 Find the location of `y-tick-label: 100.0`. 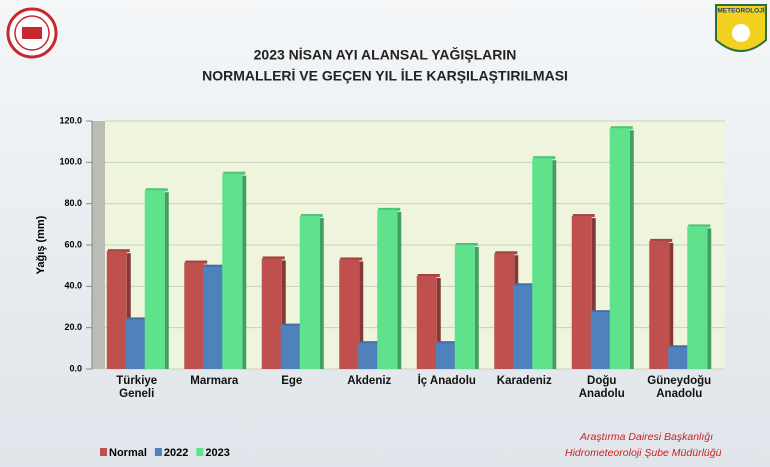

y-tick-label: 100.0 is located at coordinates (70, 162).